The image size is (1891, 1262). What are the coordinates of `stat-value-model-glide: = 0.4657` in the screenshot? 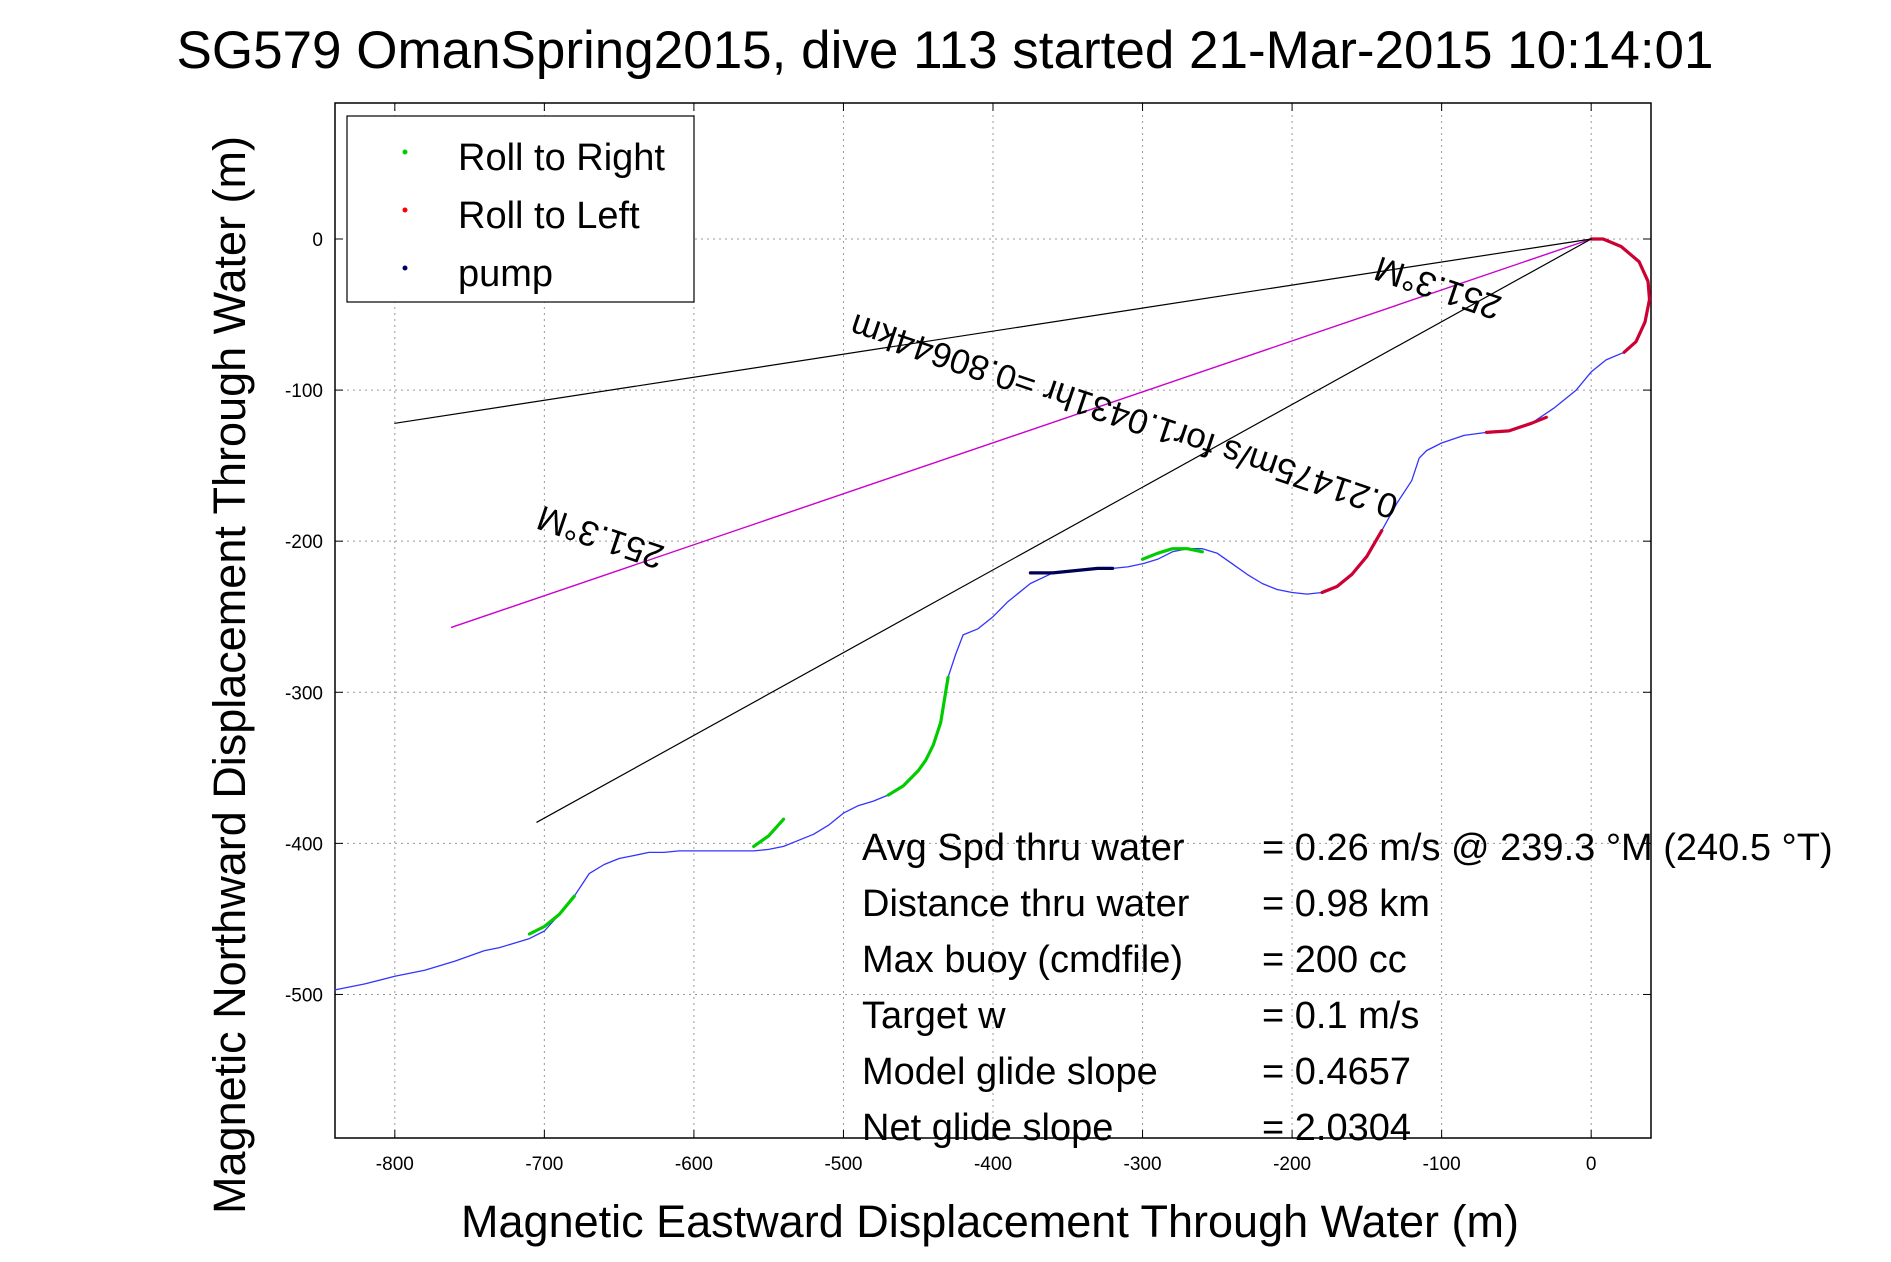 It's located at (1336, 1072).